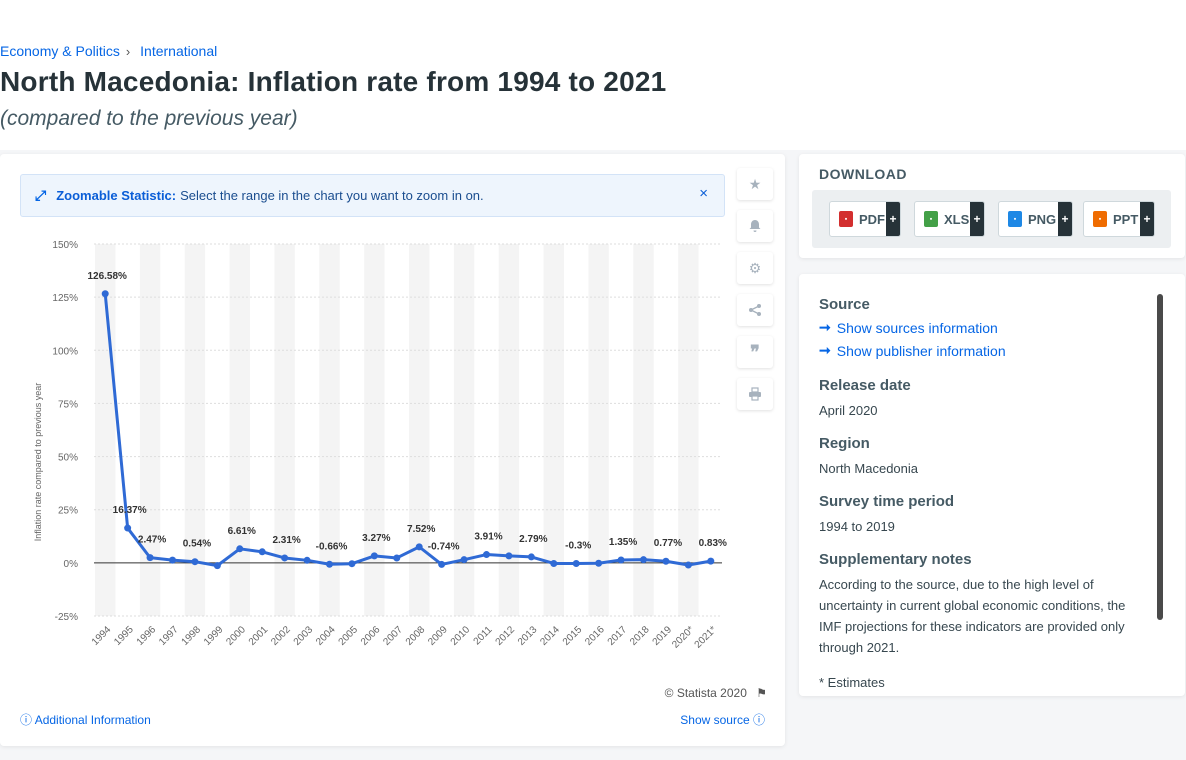 The width and height of the screenshot is (1186, 760). I want to click on x-tick-label: 2004, so click(326, 636).